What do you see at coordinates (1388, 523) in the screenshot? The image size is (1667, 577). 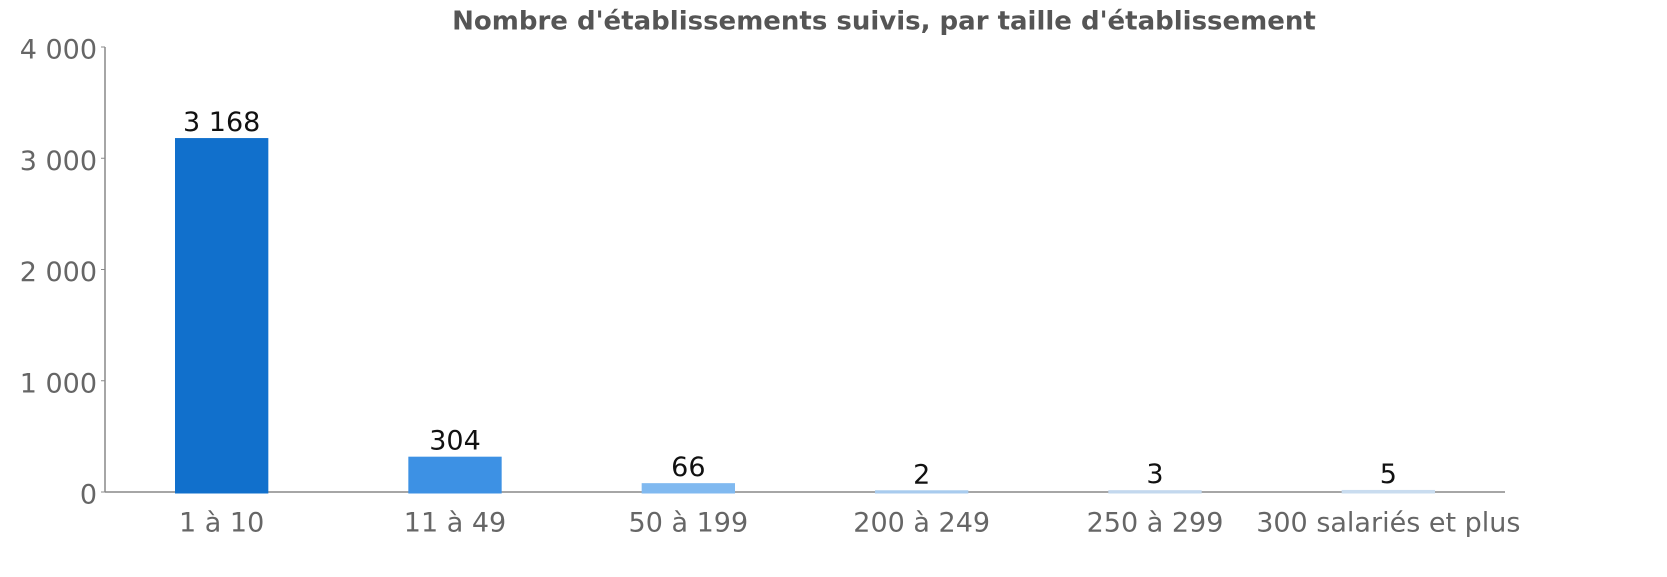 I see `x-tick-label: 300 salariés et plus` at bounding box center [1388, 523].